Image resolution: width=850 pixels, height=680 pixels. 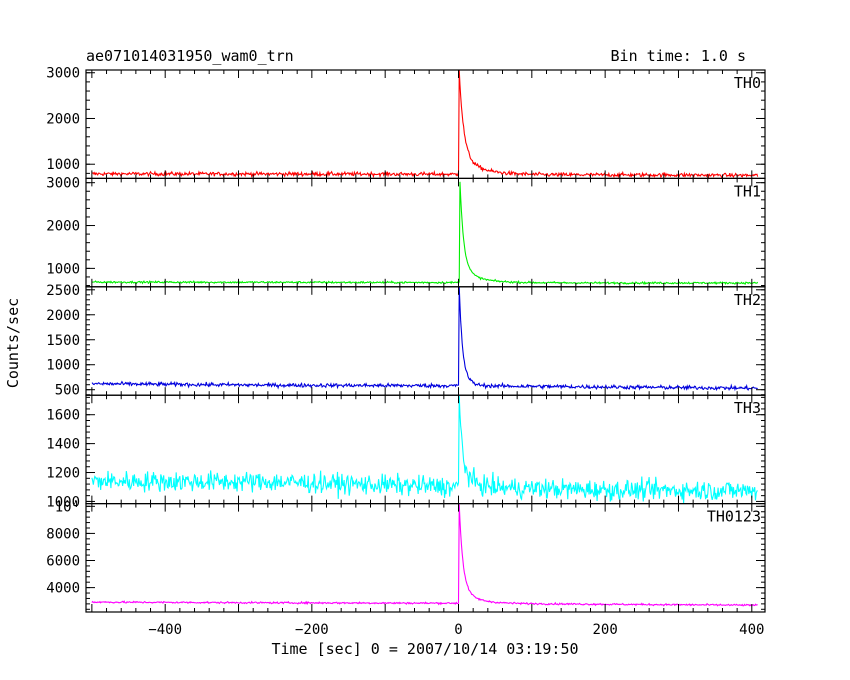 I want to click on x-tick-label: −200, so click(x=312, y=630).